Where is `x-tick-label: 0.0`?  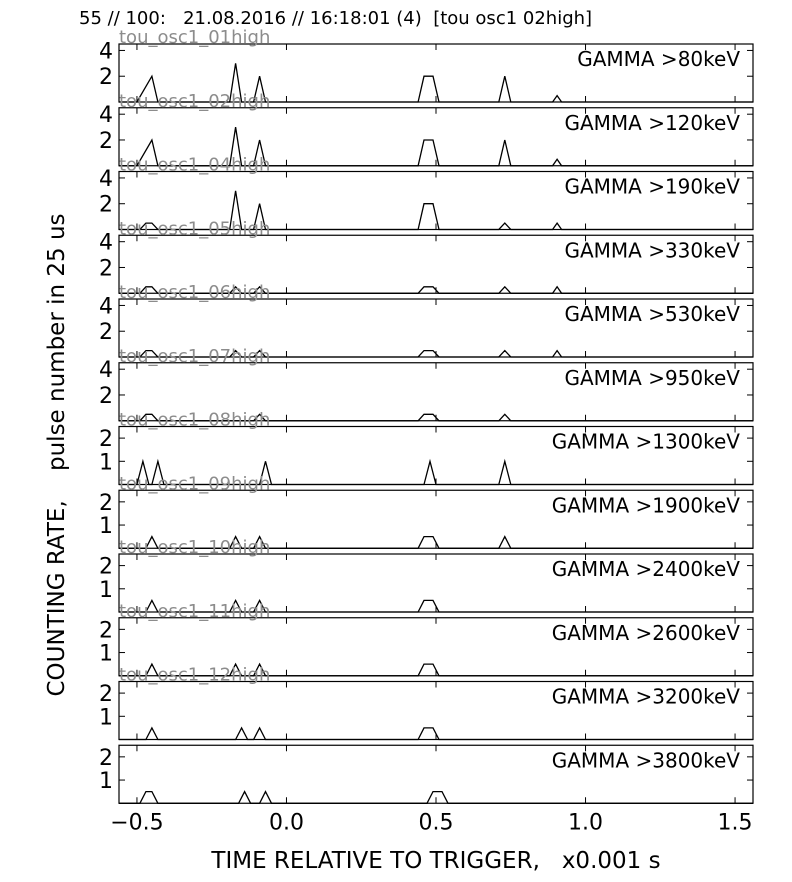
x-tick-label: 0.0 is located at coordinates (286, 822).